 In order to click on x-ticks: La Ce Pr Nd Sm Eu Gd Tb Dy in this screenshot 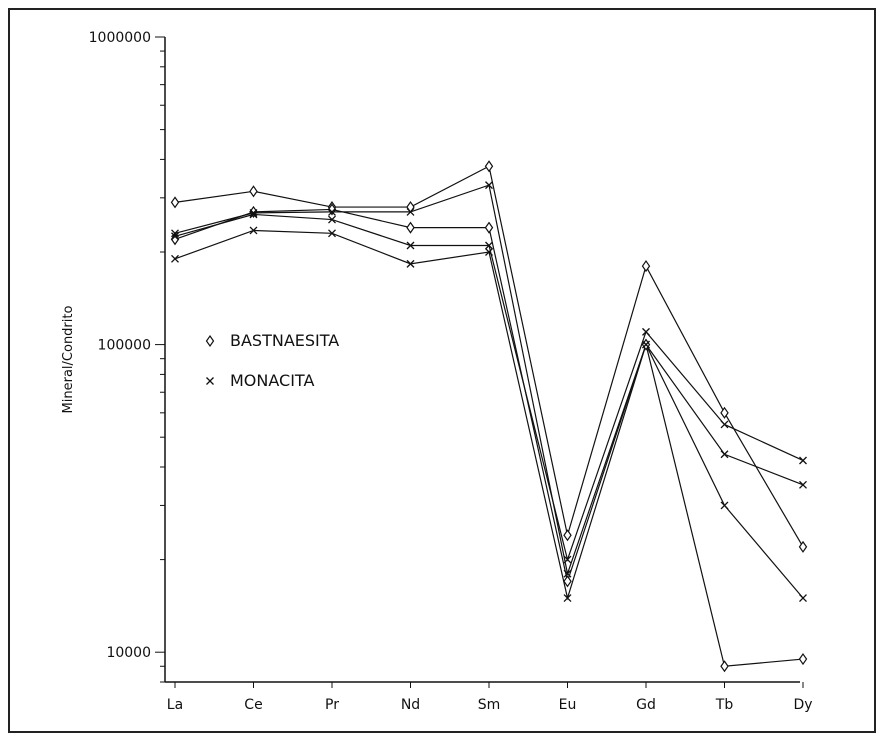, I will do `click(490, 697)`.